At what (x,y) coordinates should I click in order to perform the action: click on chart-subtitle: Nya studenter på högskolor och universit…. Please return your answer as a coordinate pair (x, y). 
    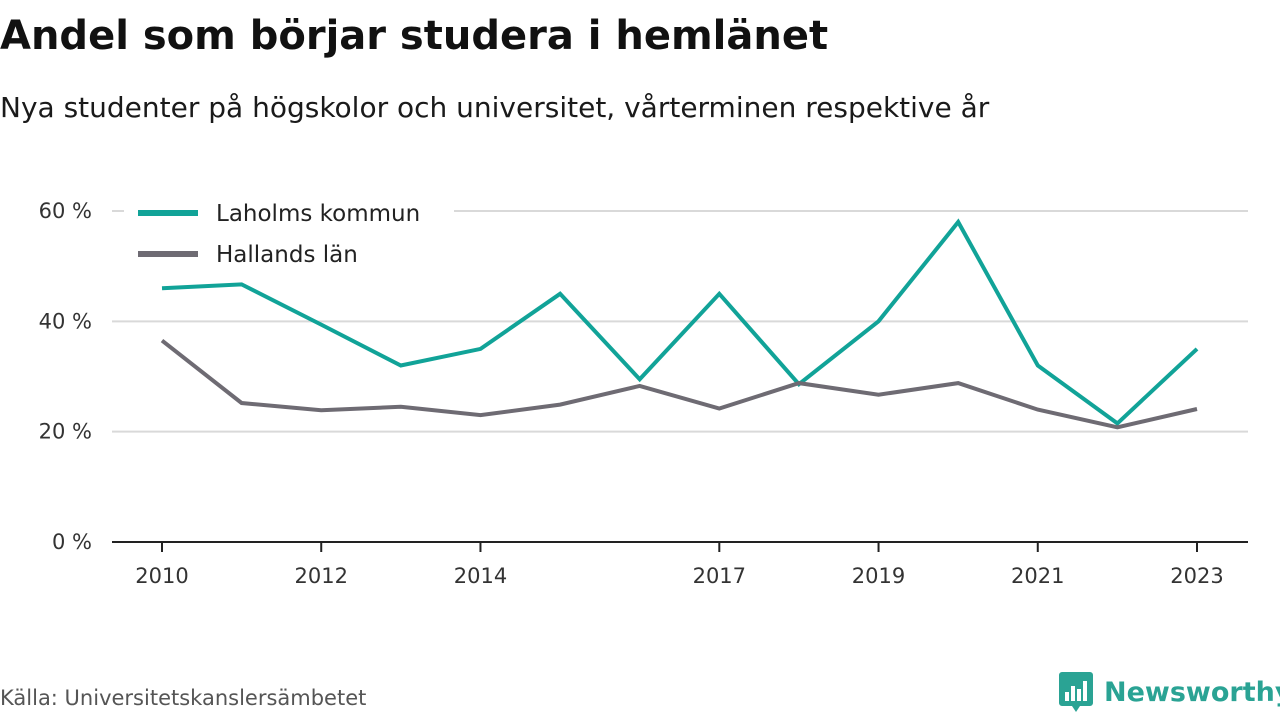
    Looking at the image, I should click on (495, 107).